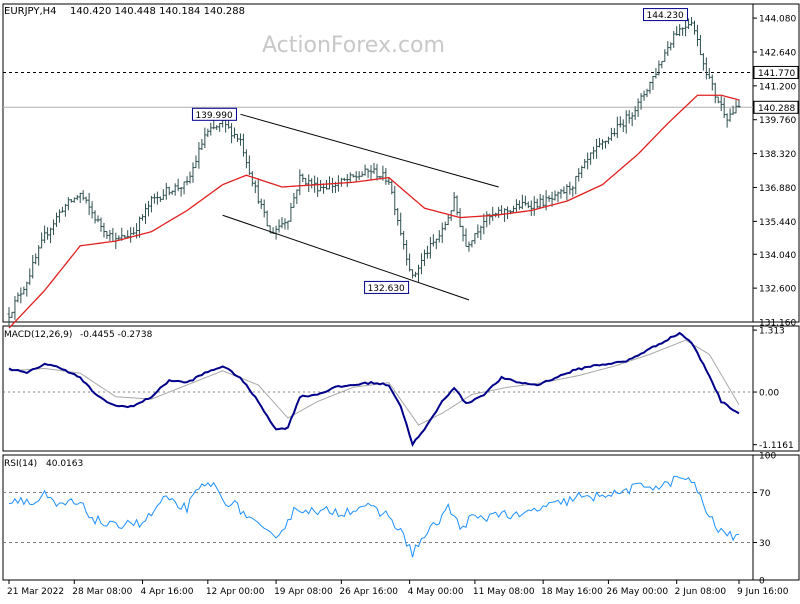  What do you see at coordinates (235, 592) in the screenshot?
I see `x-tick-label: 12 Apr 00:00` at bounding box center [235, 592].